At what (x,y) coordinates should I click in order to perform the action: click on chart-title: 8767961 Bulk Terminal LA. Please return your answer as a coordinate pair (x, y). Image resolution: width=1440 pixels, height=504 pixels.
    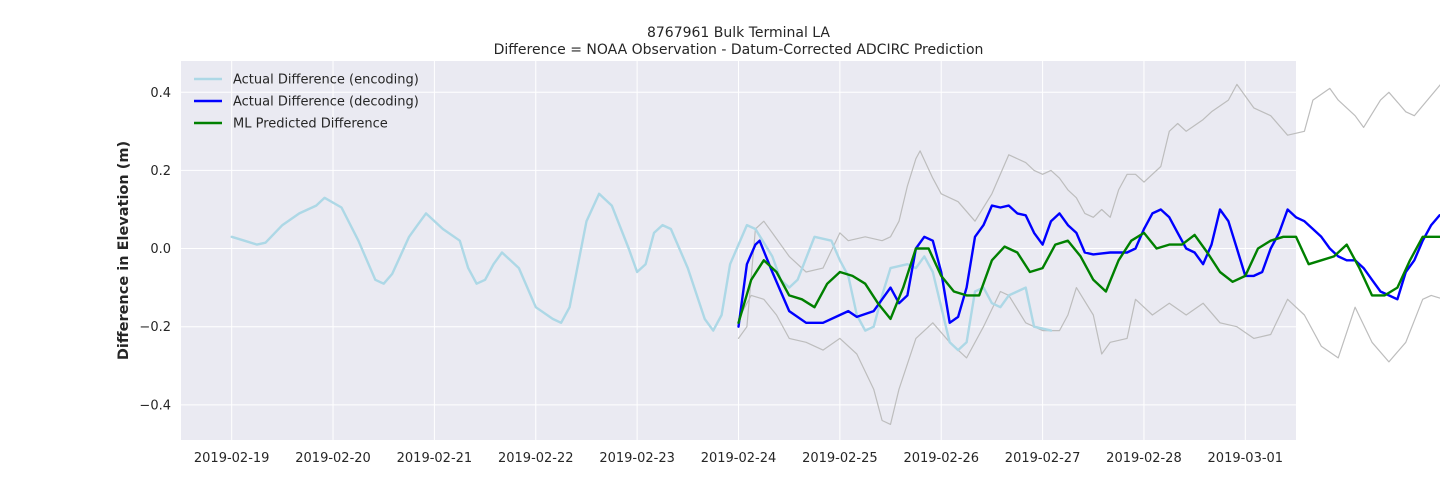
    Looking at the image, I should click on (738, 33).